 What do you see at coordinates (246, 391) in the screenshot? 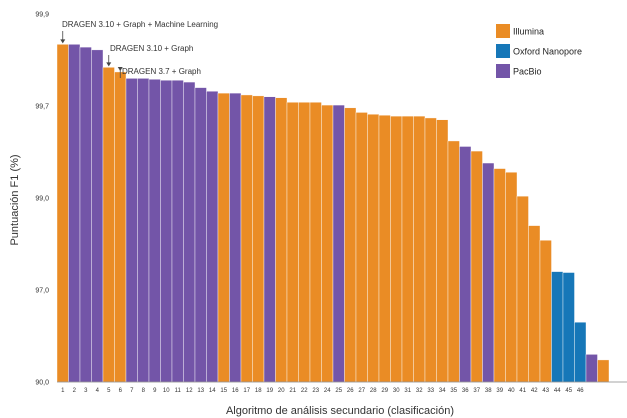
I see `x-tick-label: 17` at bounding box center [246, 391].